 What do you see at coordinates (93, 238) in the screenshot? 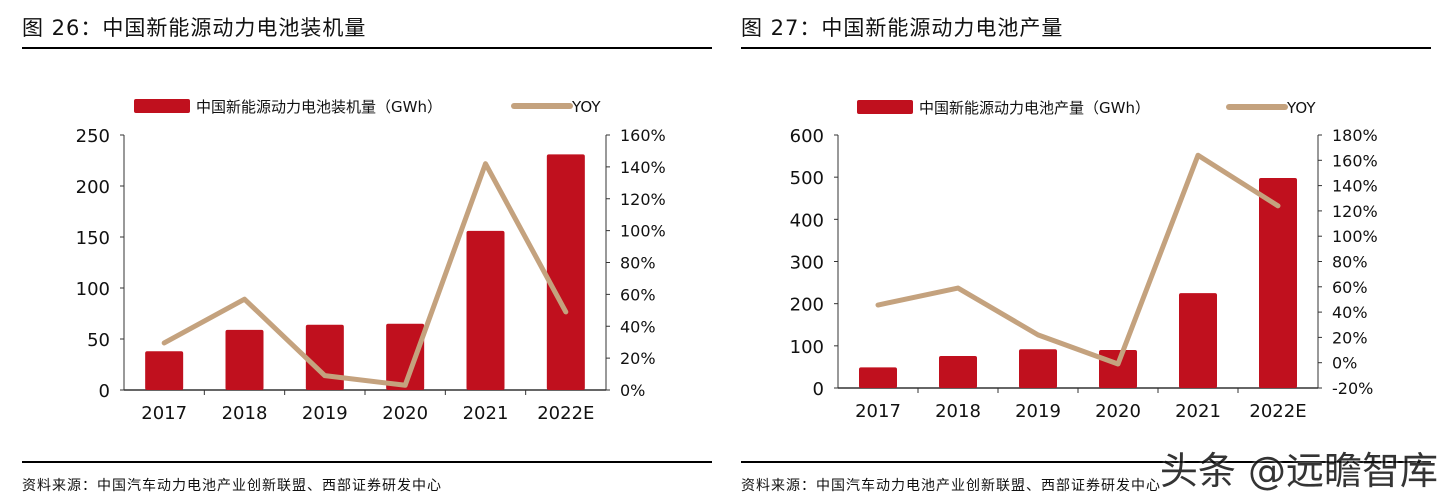
I see `left-tick-label: 150` at bounding box center [93, 238].